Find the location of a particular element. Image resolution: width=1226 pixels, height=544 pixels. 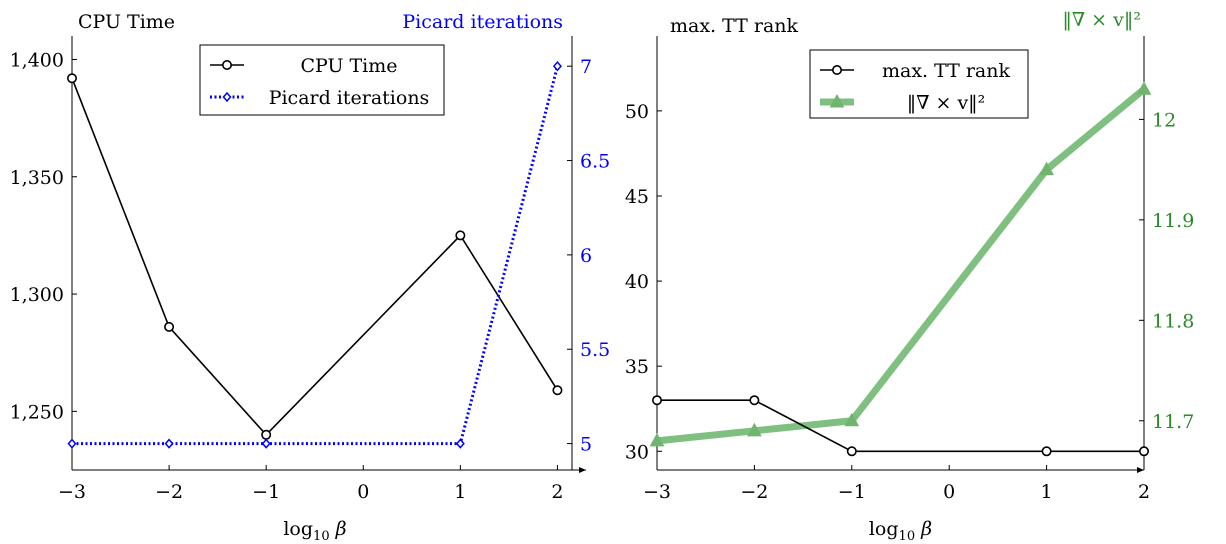

right-y-tick-label: 11.7 is located at coordinates (1173, 422).